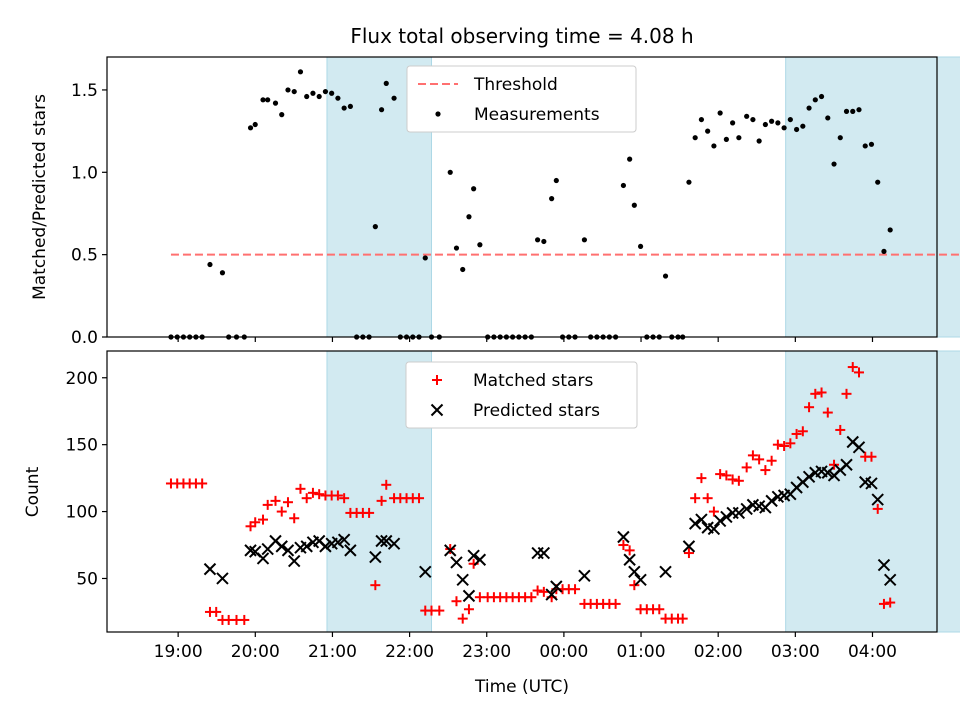  I want to click on ratio-y-tick-label: 0.5, so click(84, 256).